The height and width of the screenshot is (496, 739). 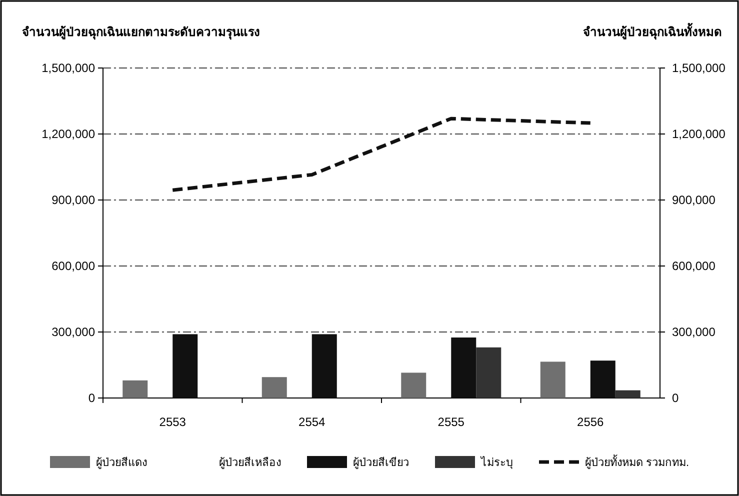 I want to click on legend-label: ผู้ป่วยทั้งหมด รวมกทม., so click(x=637, y=461).